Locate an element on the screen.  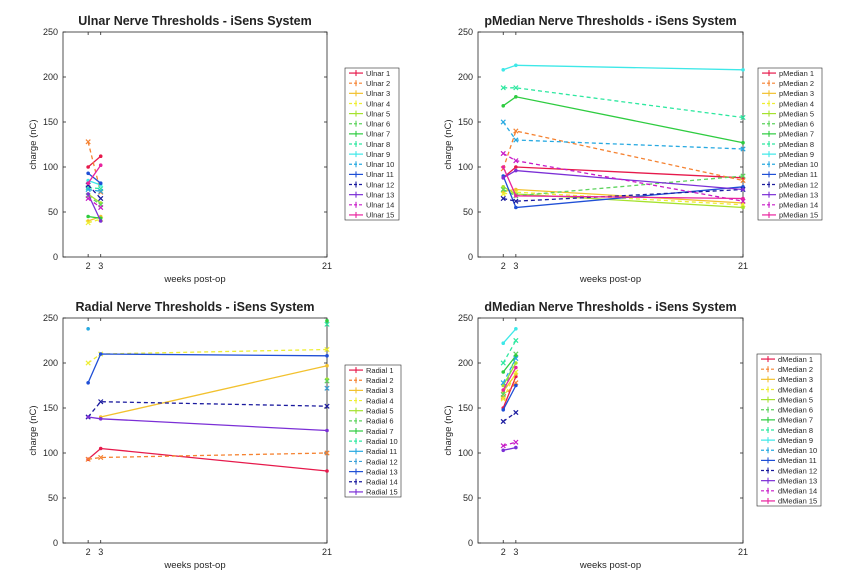
legend-label: dMedian 5 is located at coordinates (795, 399).